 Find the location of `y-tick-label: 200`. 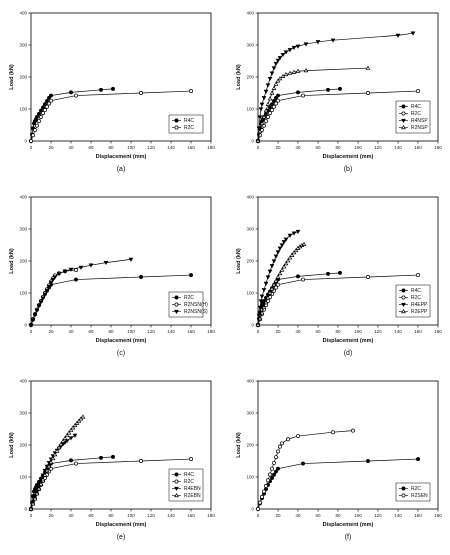

y-tick-label: 200 is located at coordinates (23, 261).